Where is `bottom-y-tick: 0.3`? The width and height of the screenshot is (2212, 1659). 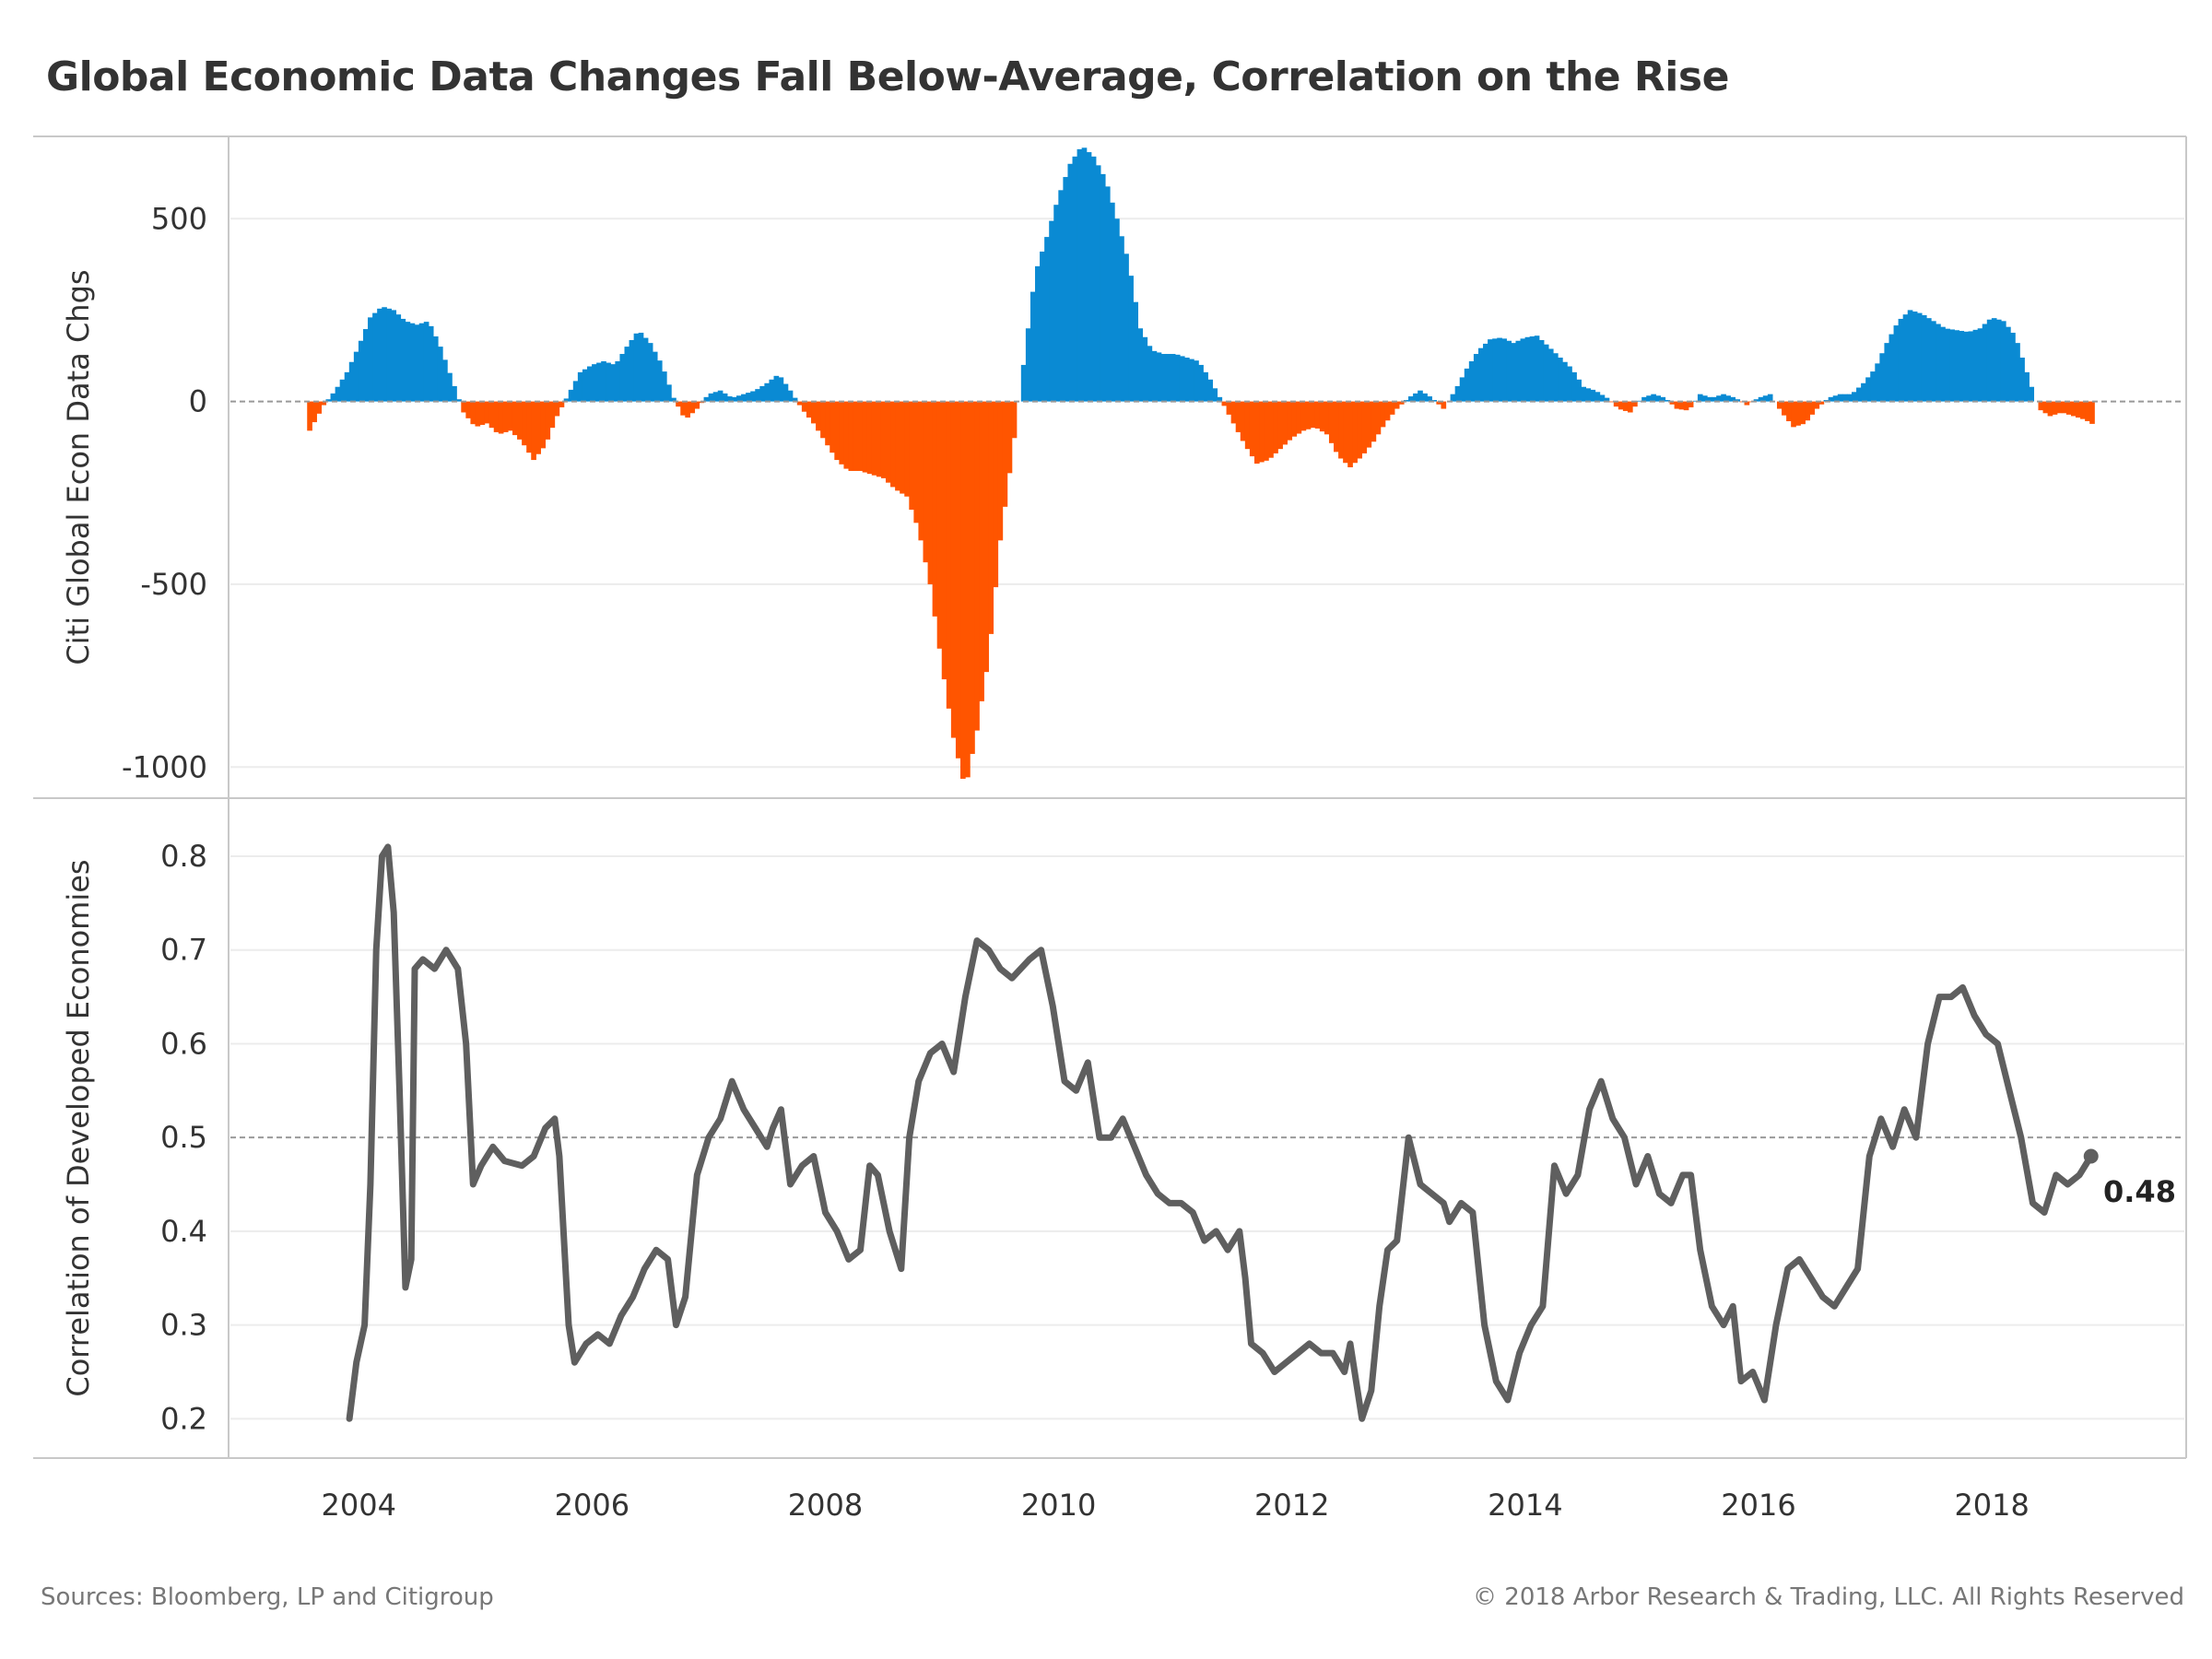
bottom-y-tick: 0.3 is located at coordinates (183, 1325).